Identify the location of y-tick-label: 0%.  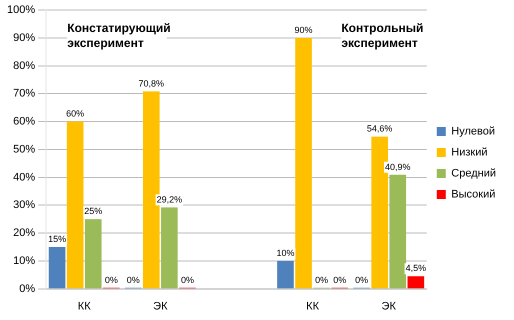
(27, 288).